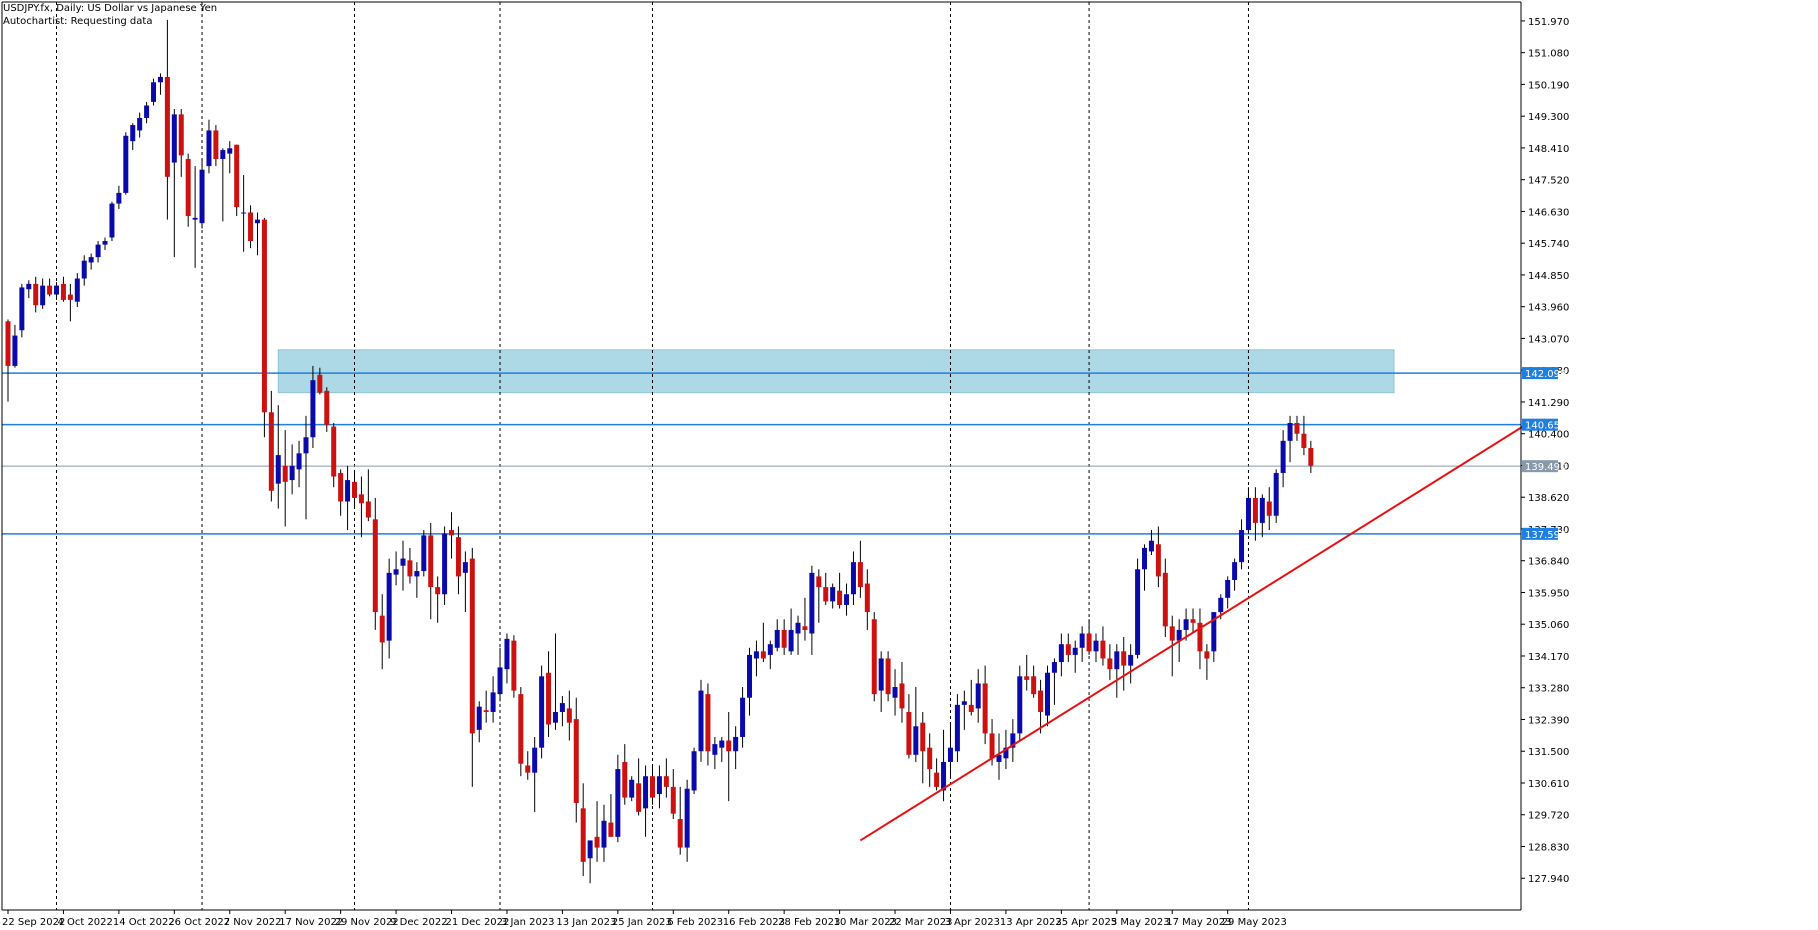  I want to click on level-price-tag: 140.653, so click(1545, 426).